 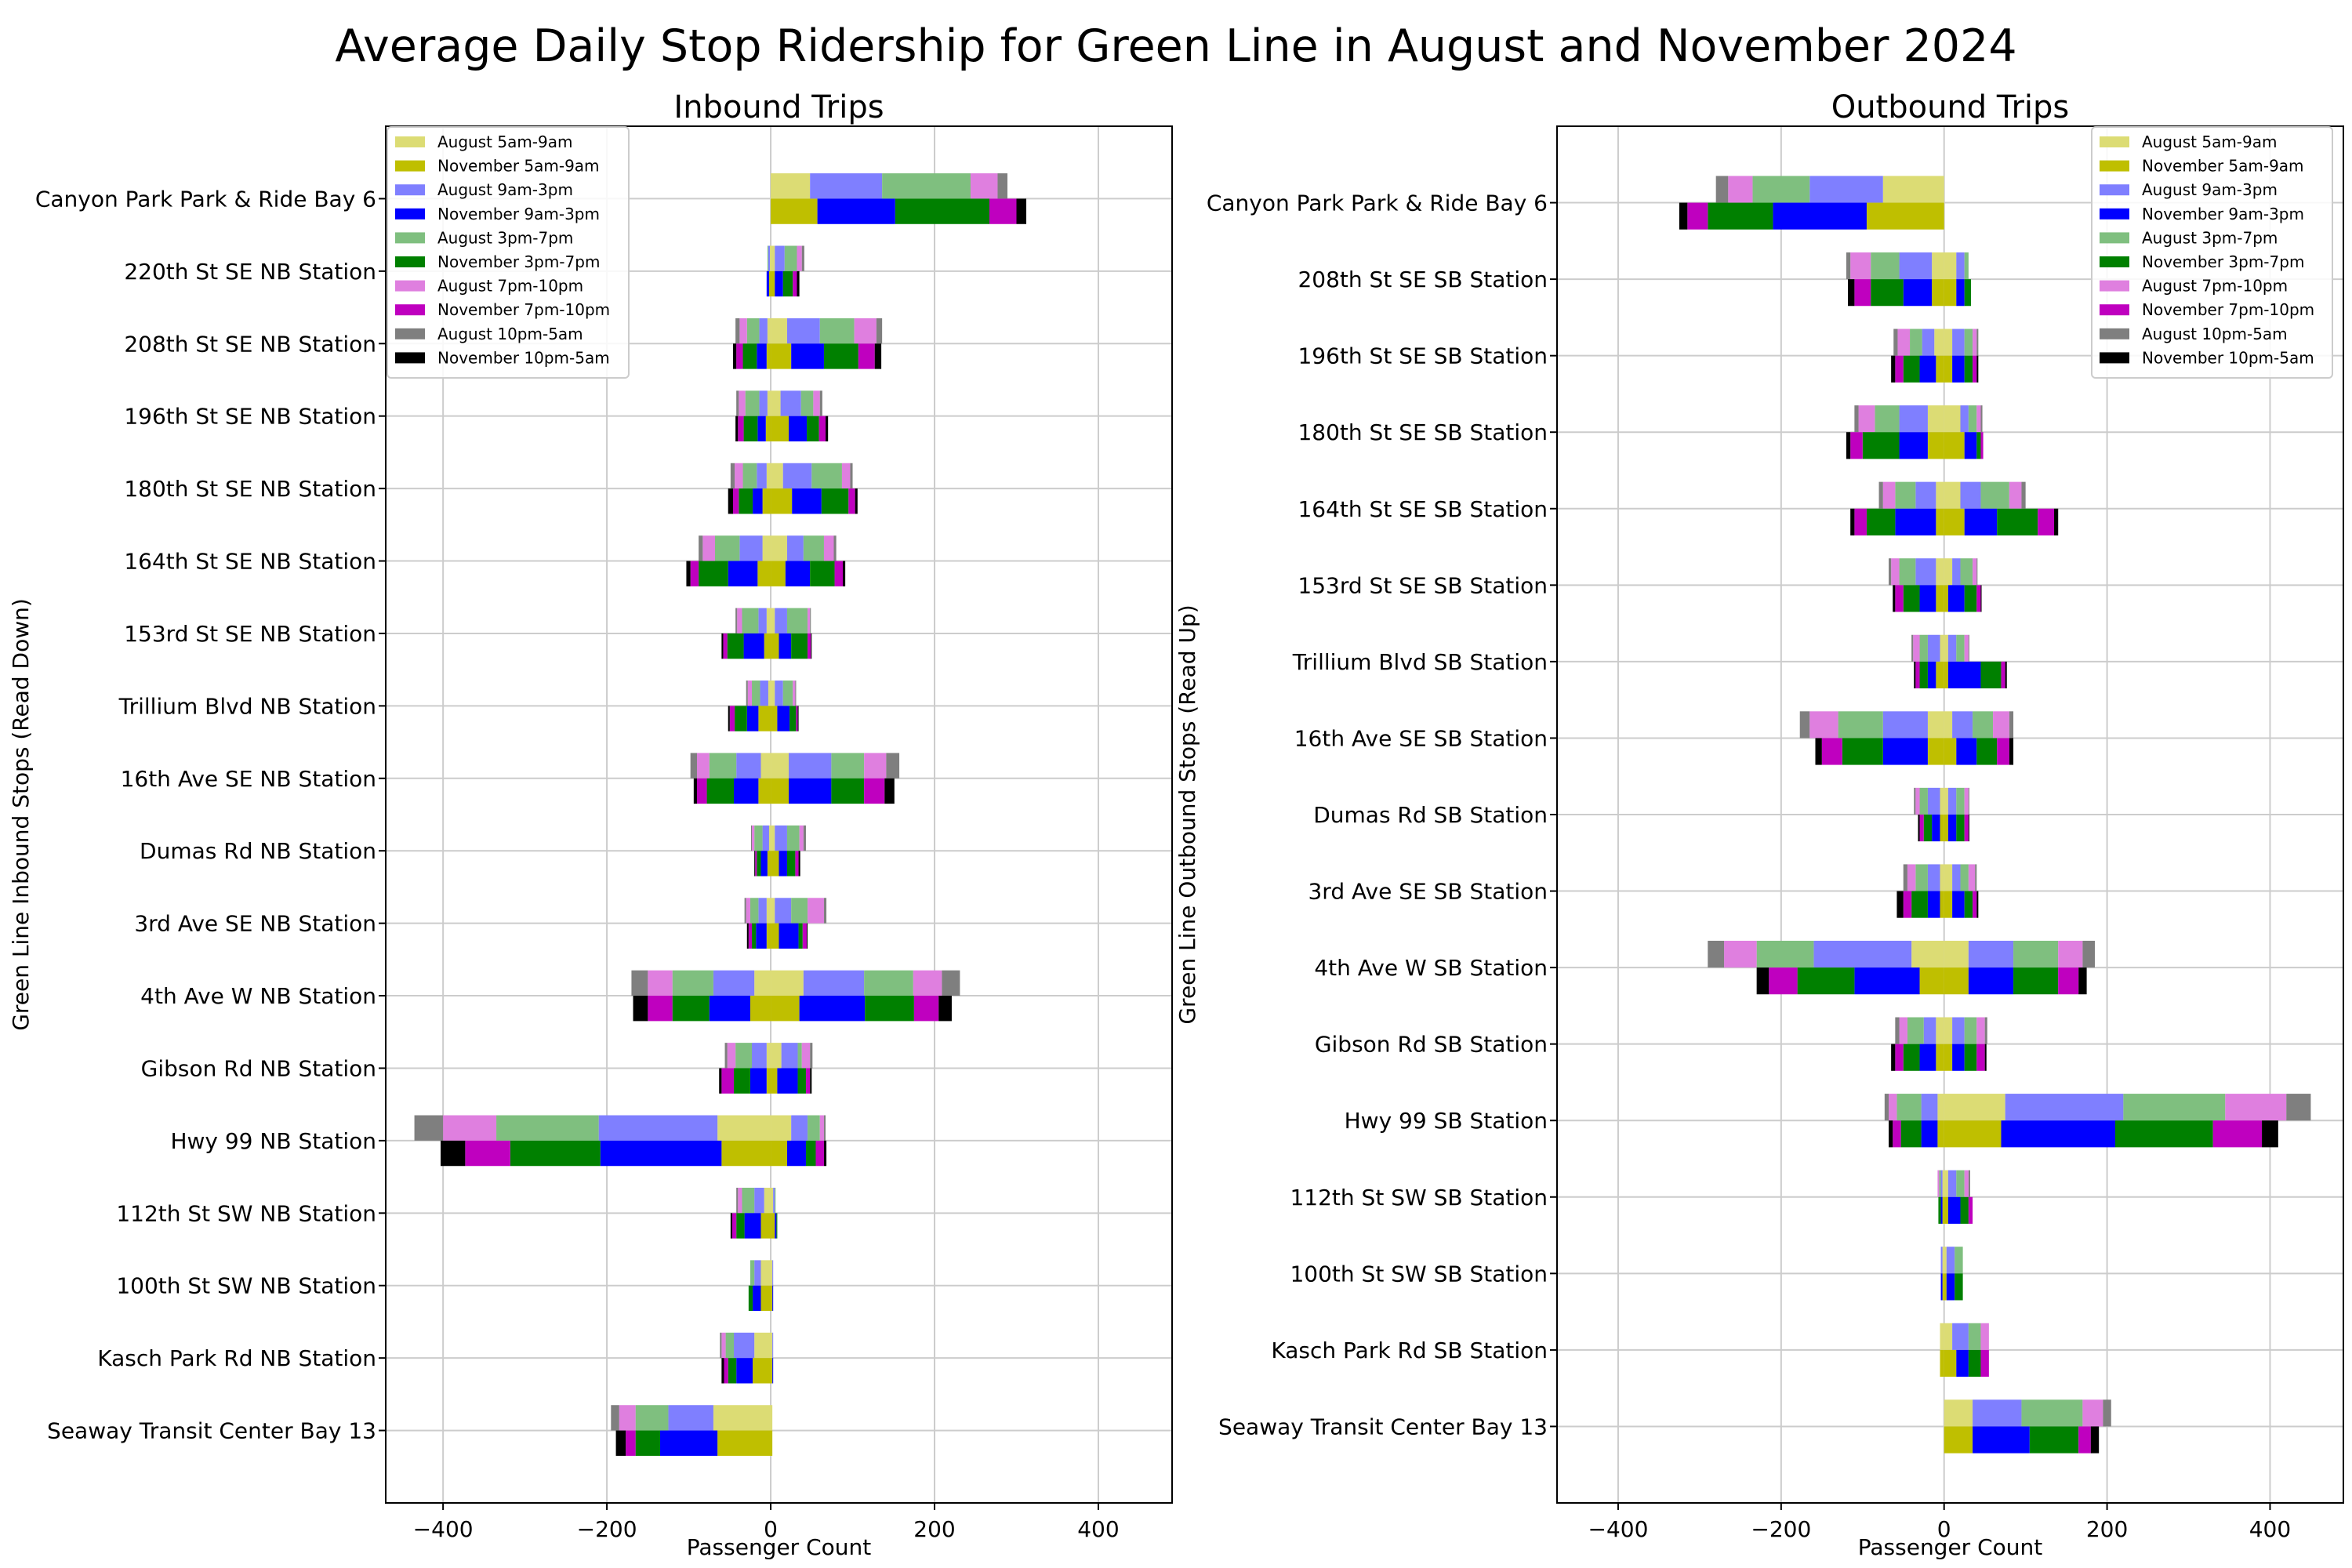 I want to click on stop-label: 3rd Ave SE SB Station, so click(x=1428, y=892).